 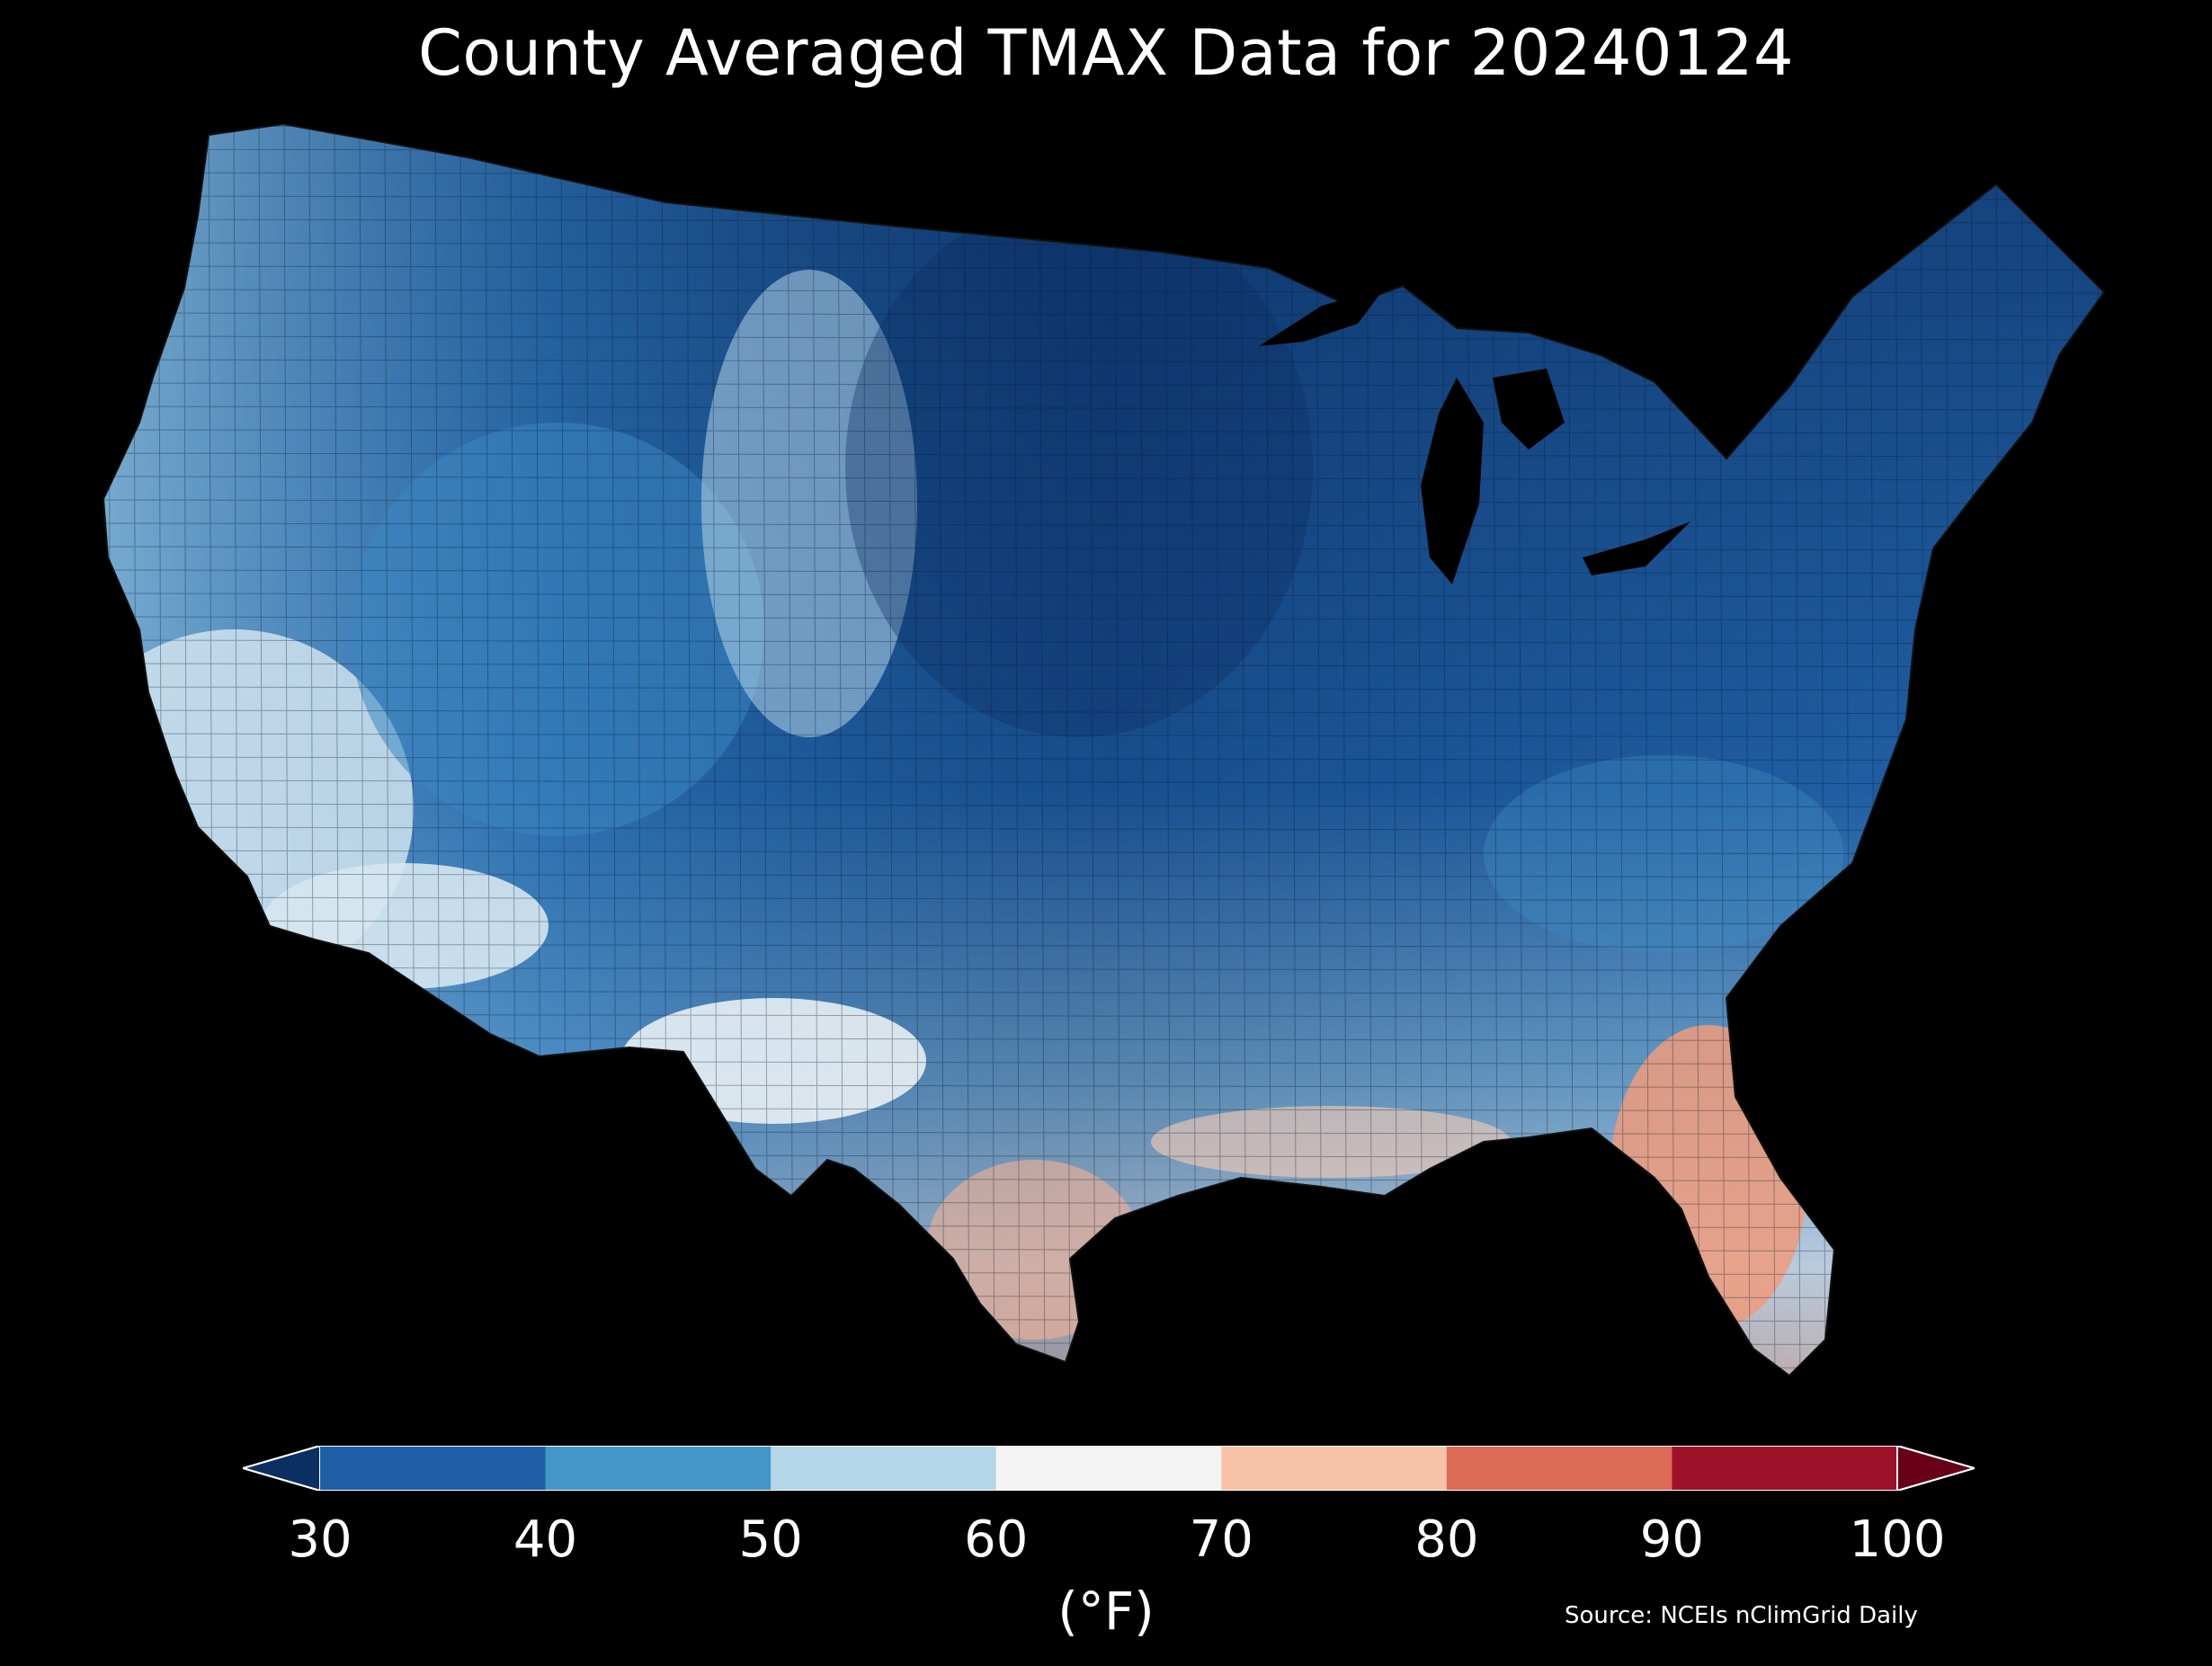 I want to click on colorbar-tick-label: 100, so click(x=1897, y=1540).